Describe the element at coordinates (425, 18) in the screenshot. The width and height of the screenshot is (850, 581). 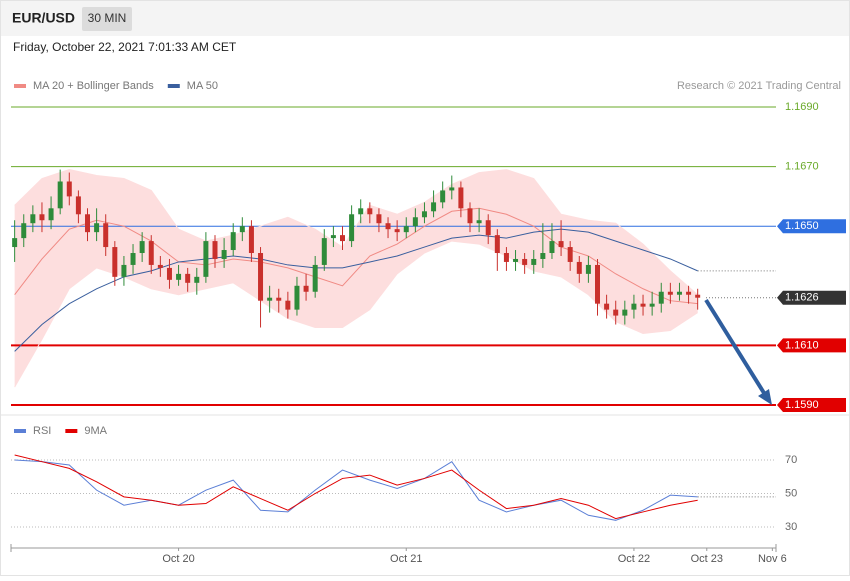
I see `header-bar` at that location.